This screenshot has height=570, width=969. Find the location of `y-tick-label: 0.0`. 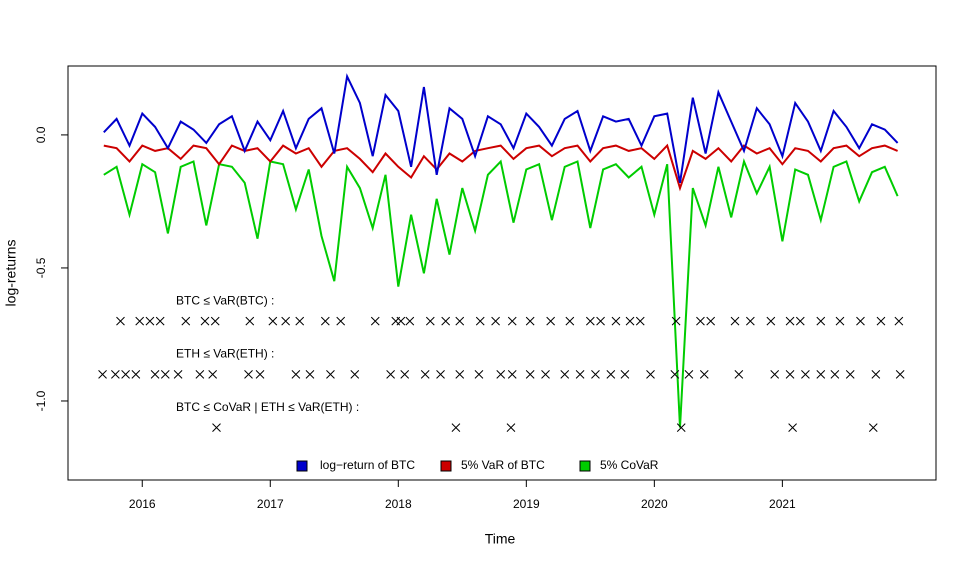

y-tick-label: 0.0 is located at coordinates (41, 134).